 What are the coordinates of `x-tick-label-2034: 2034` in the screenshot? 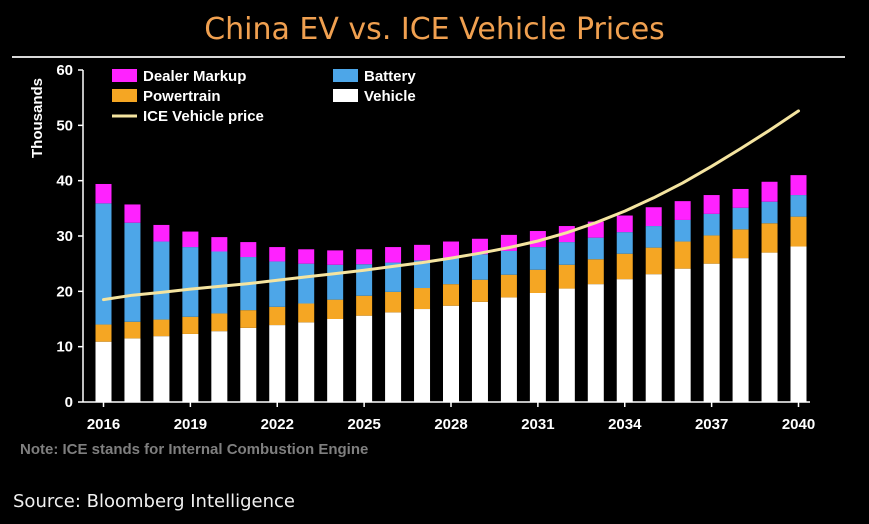 It's located at (625, 424).